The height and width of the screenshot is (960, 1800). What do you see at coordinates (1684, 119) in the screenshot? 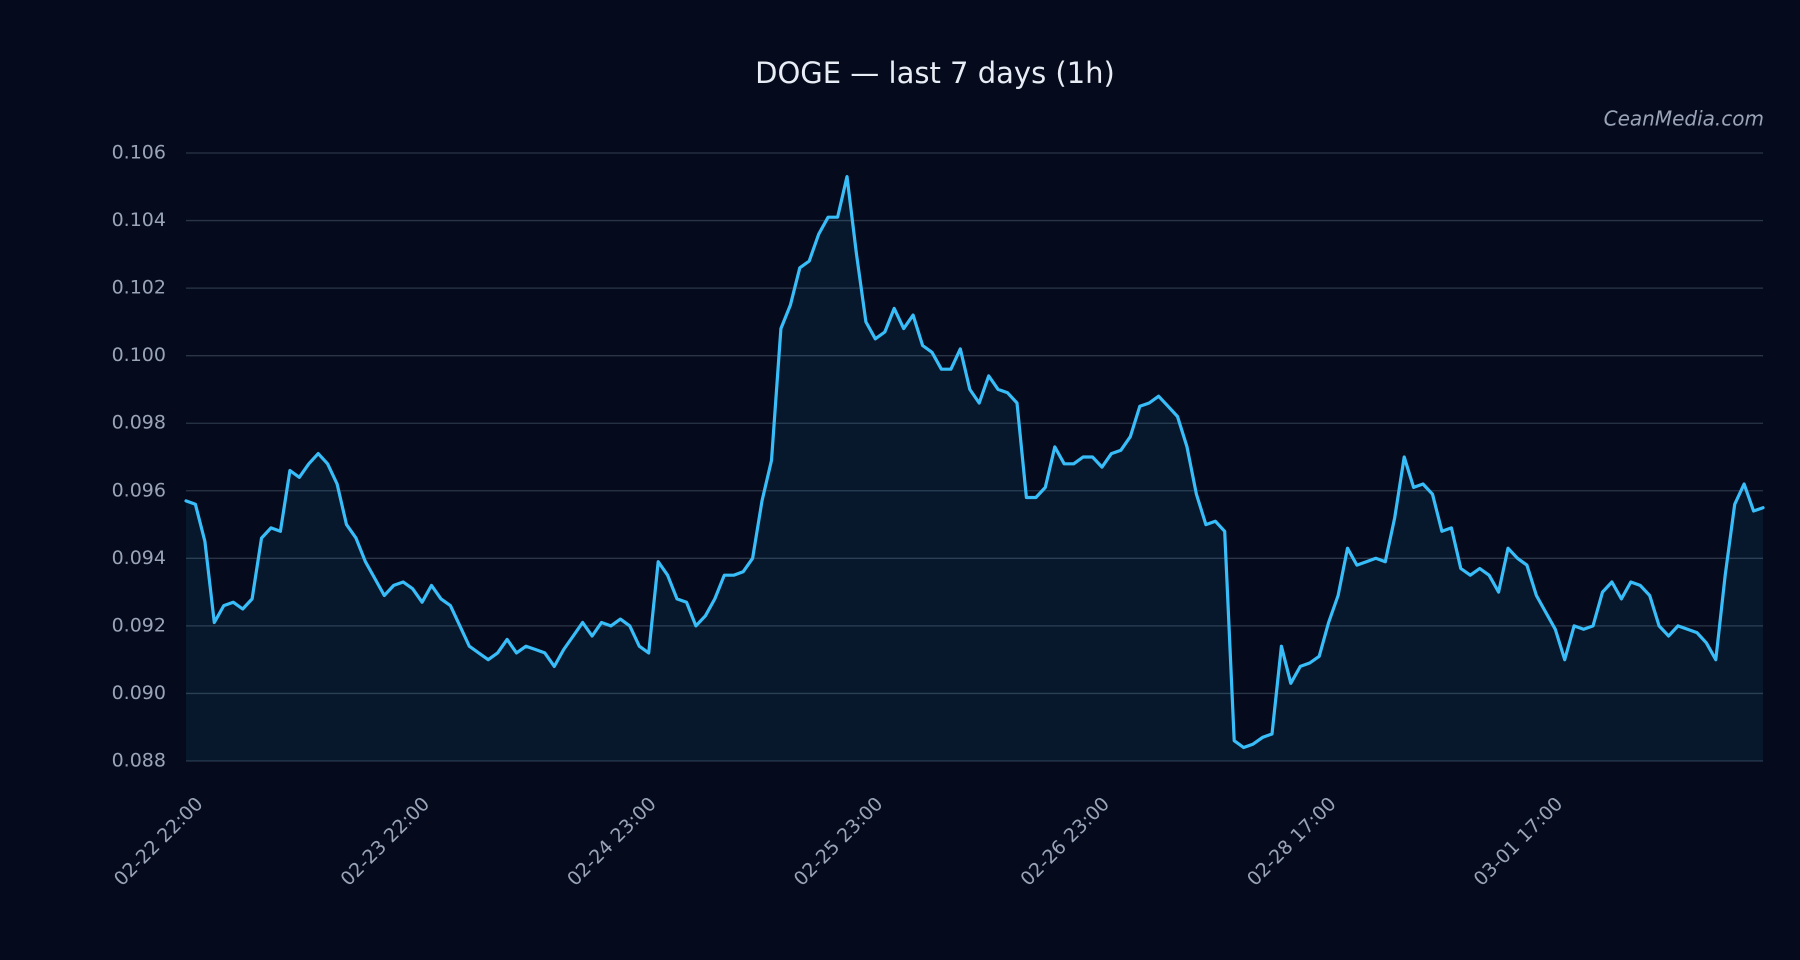
I see `watermark: CeanMedia.com` at bounding box center [1684, 119].